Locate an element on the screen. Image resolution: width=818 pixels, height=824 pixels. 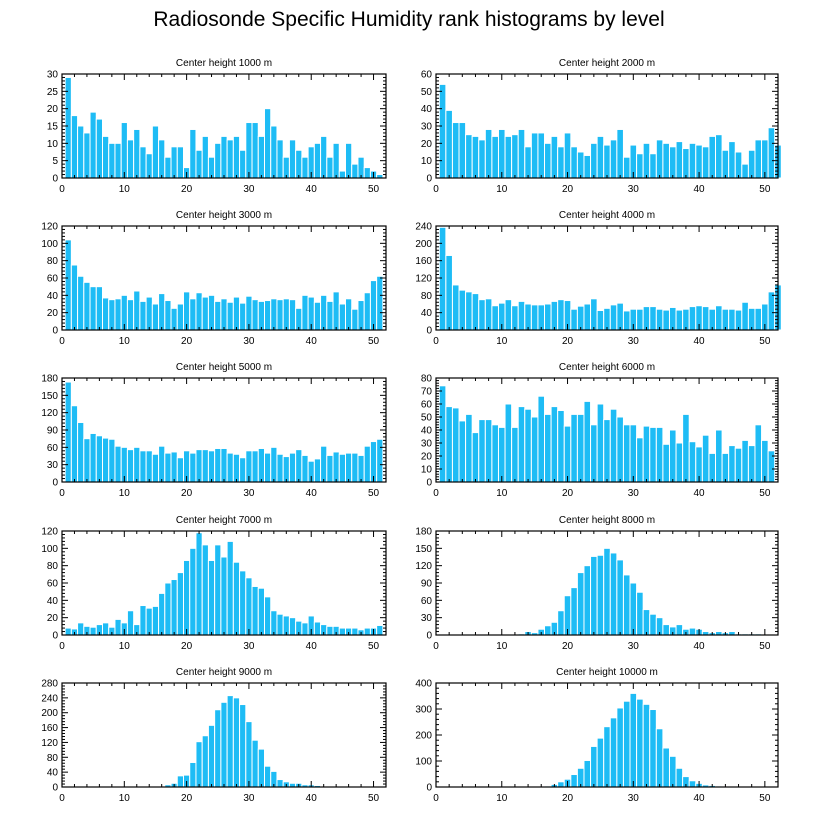
x-tick-label: 40 is located at coordinates (312, 646).